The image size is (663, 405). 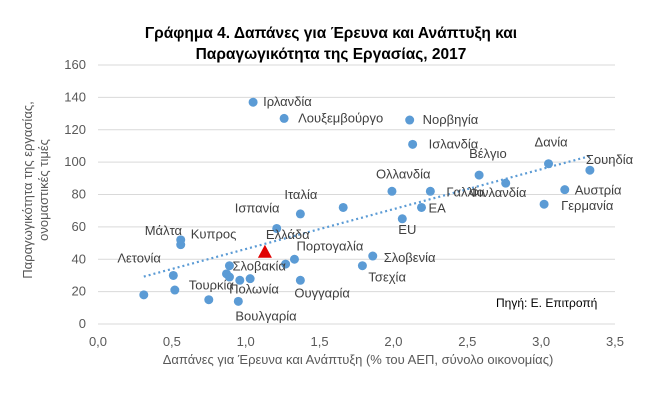 What do you see at coordinates (287, 101) in the screenshot?
I see `point-label: Ιρλανδία` at bounding box center [287, 101].